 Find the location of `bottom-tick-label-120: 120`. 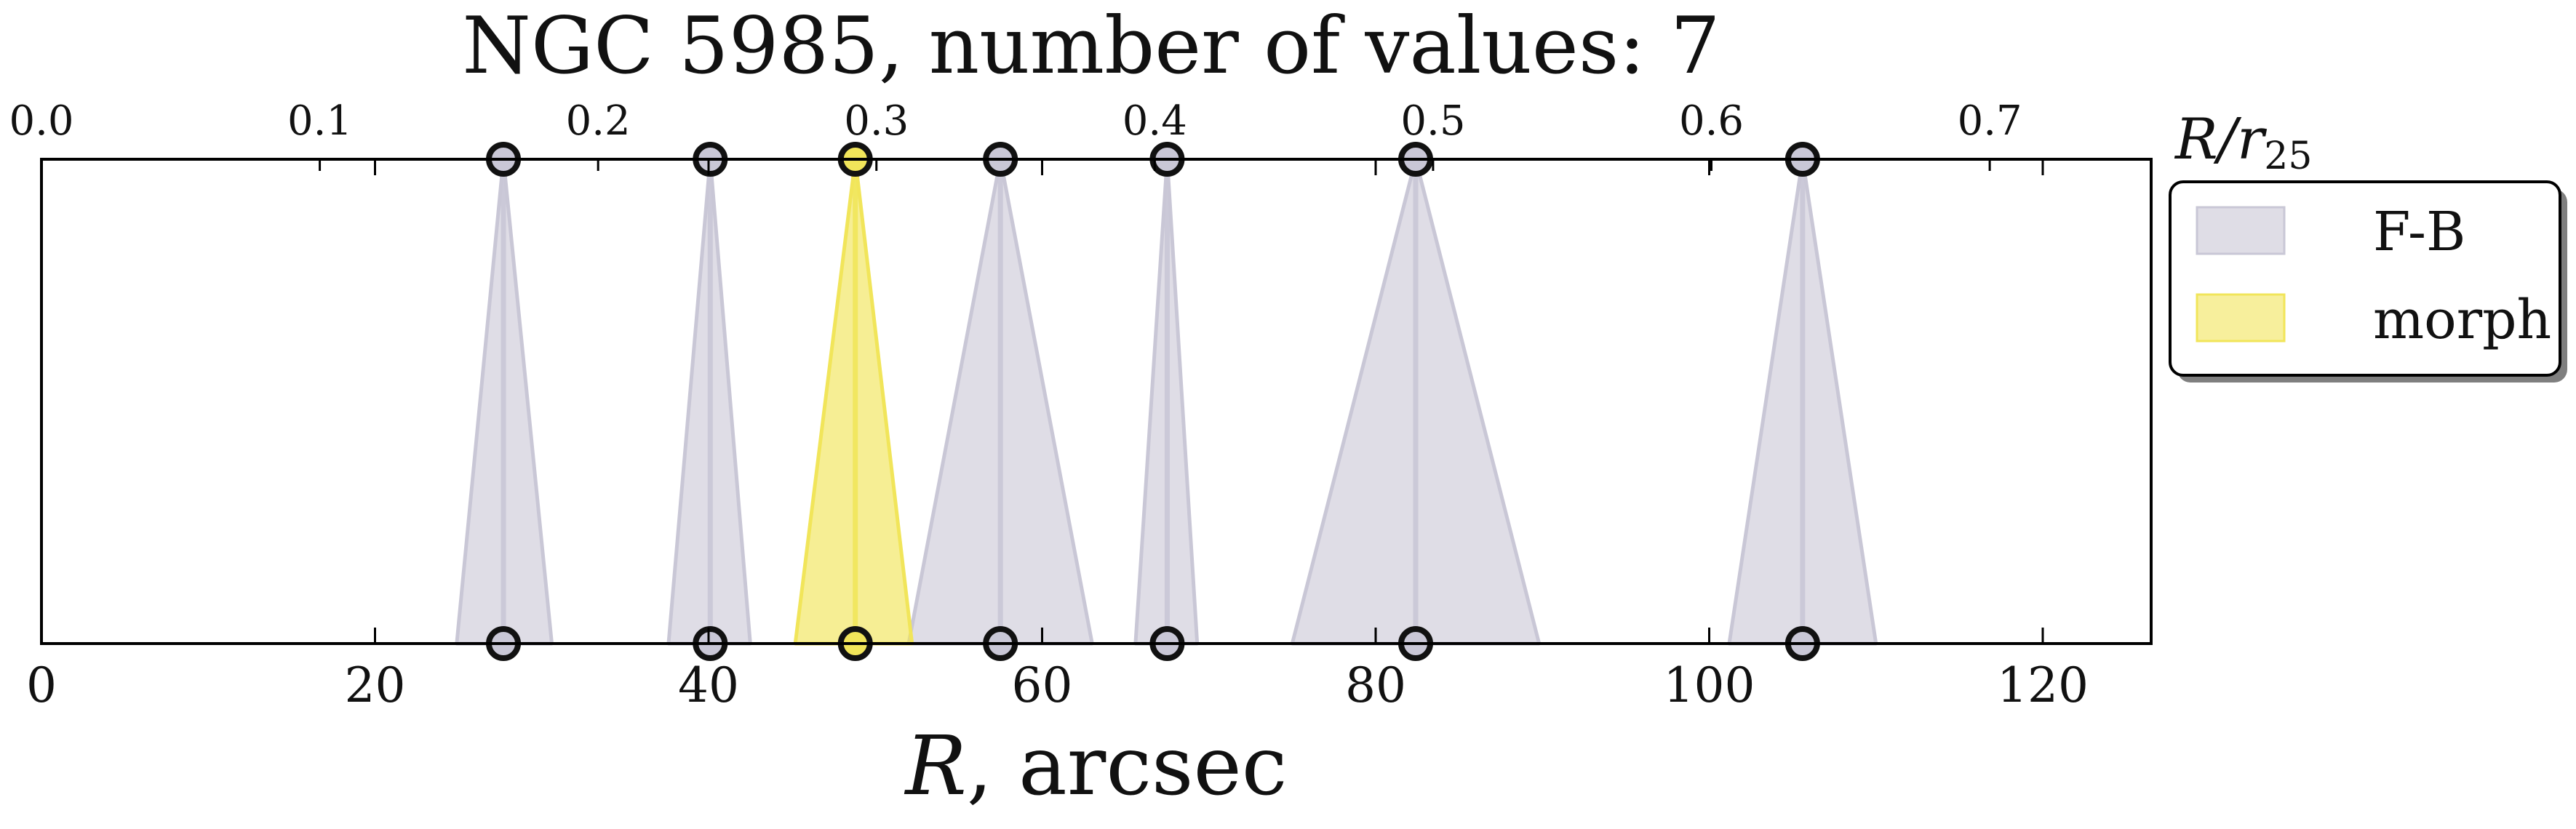

bottom-tick-label-120: 120 is located at coordinates (2043, 685).